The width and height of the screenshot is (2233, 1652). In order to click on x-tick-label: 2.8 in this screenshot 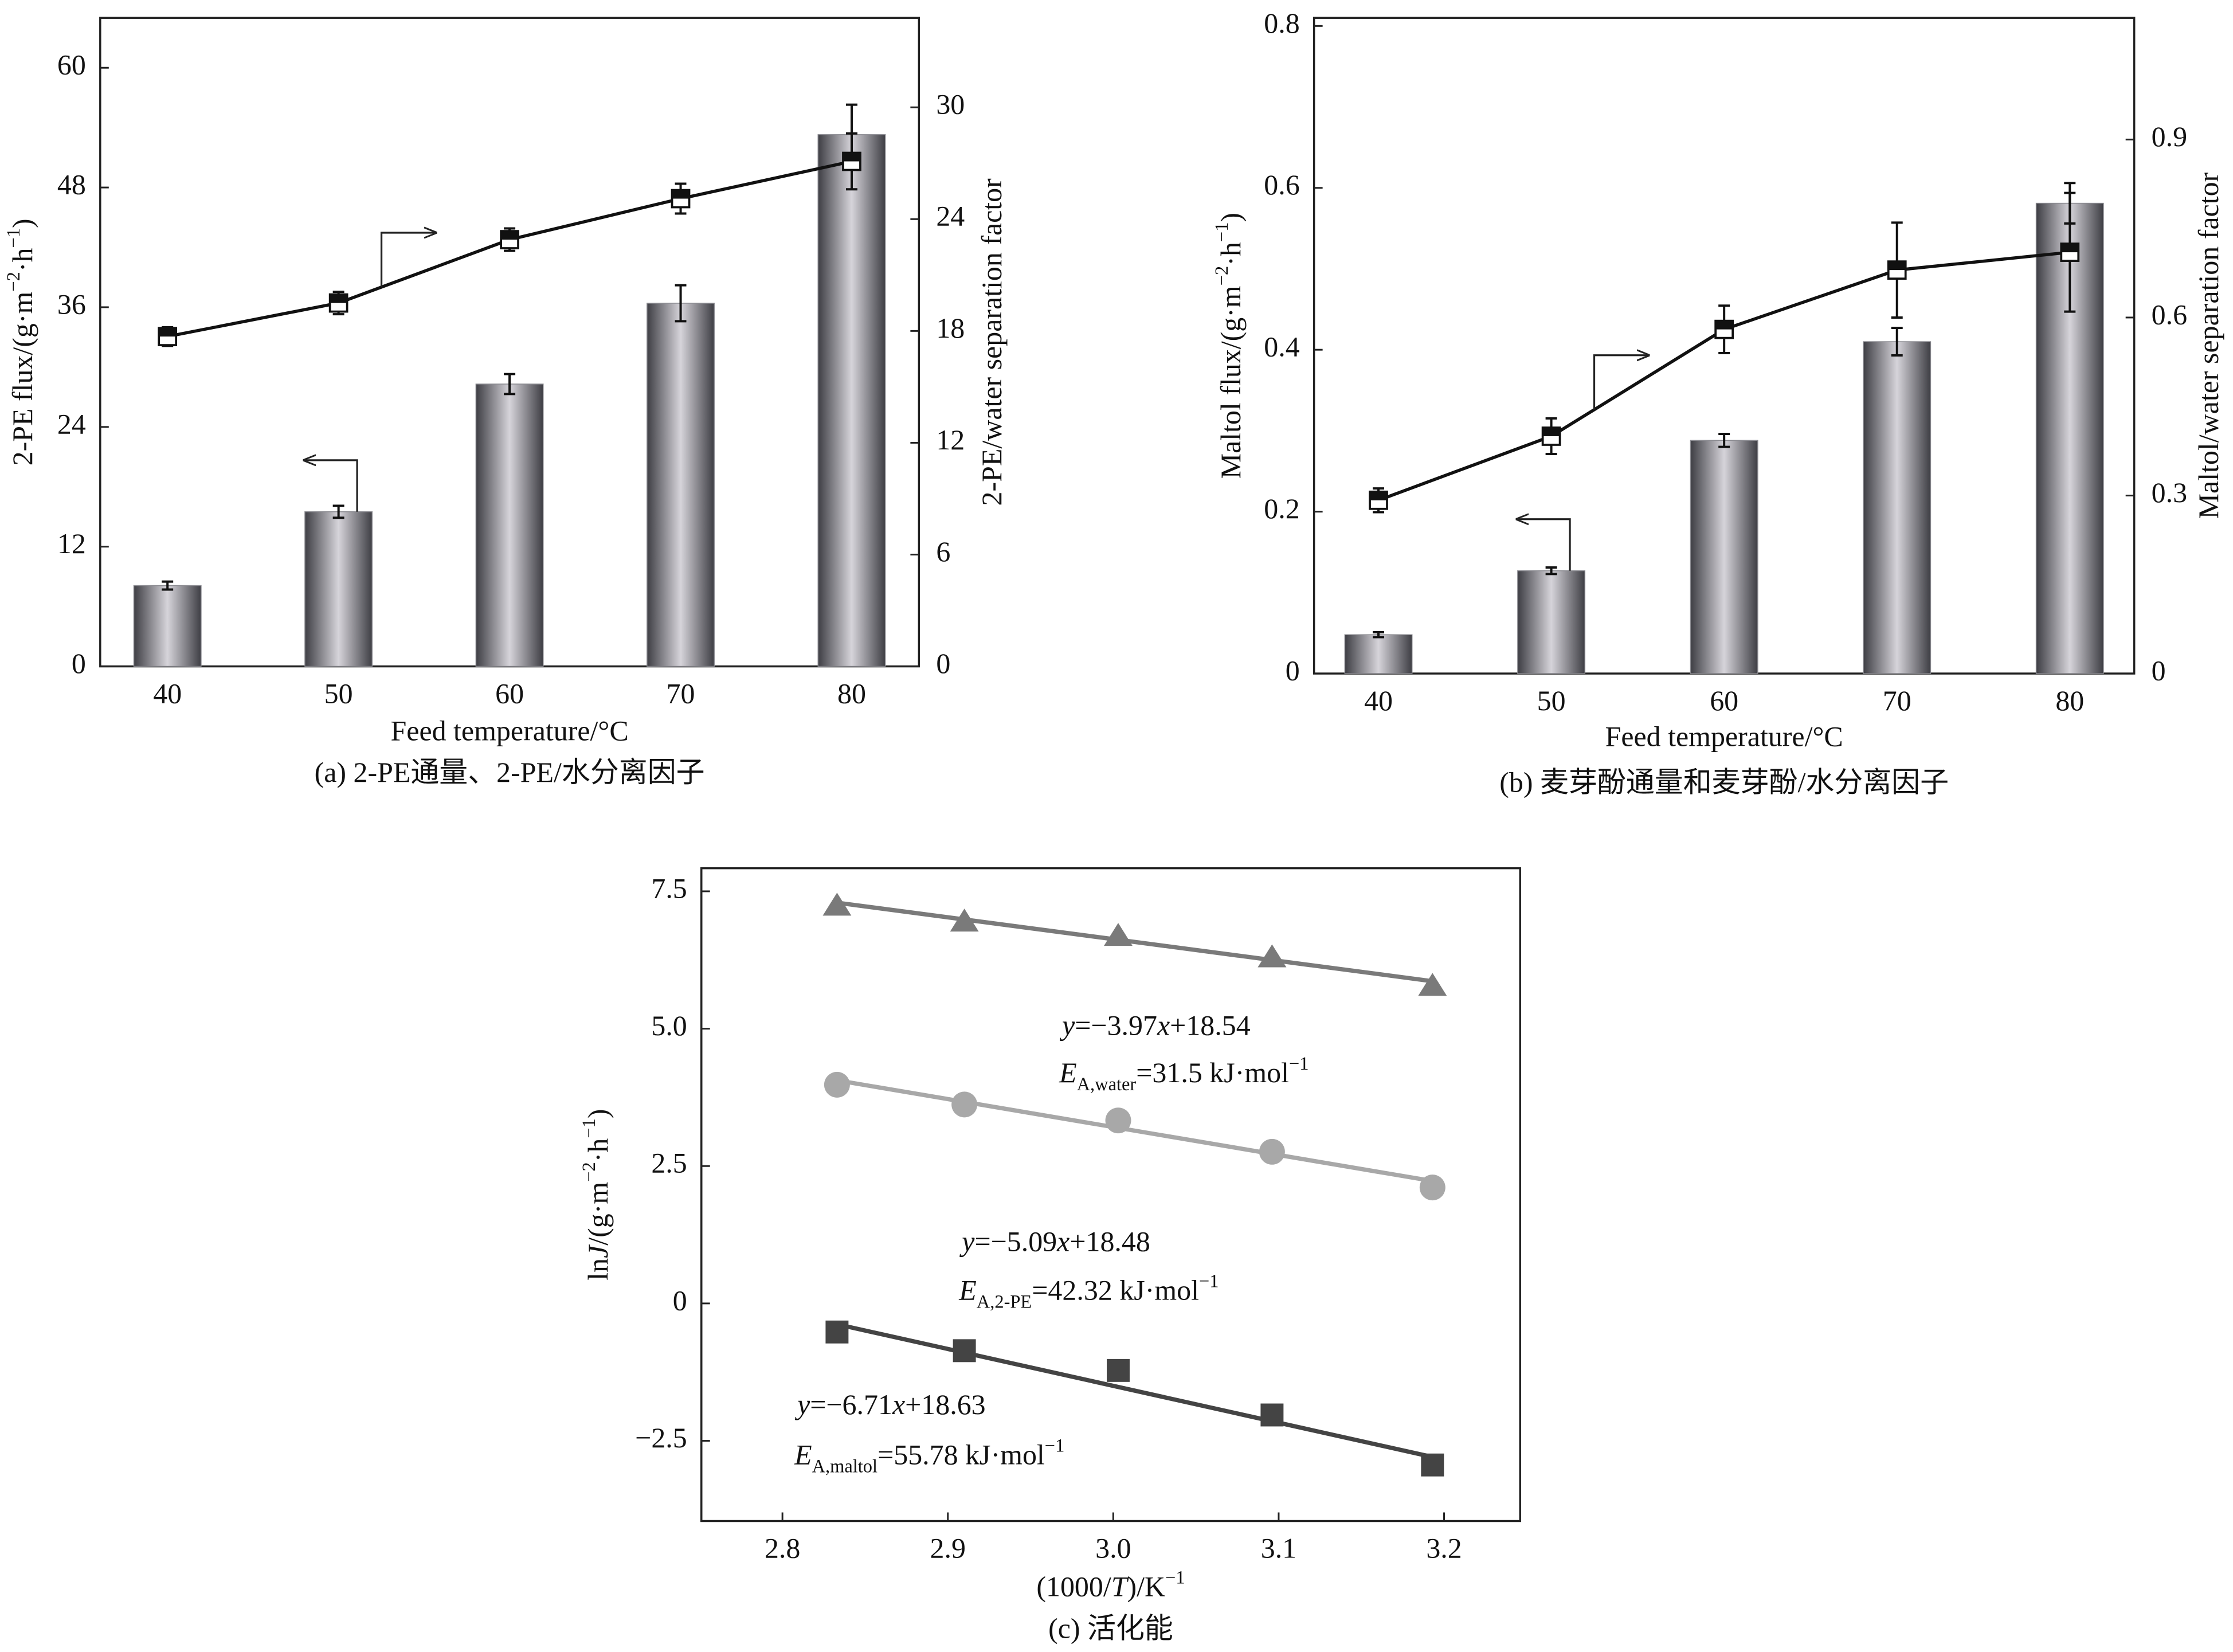, I will do `click(782, 1548)`.